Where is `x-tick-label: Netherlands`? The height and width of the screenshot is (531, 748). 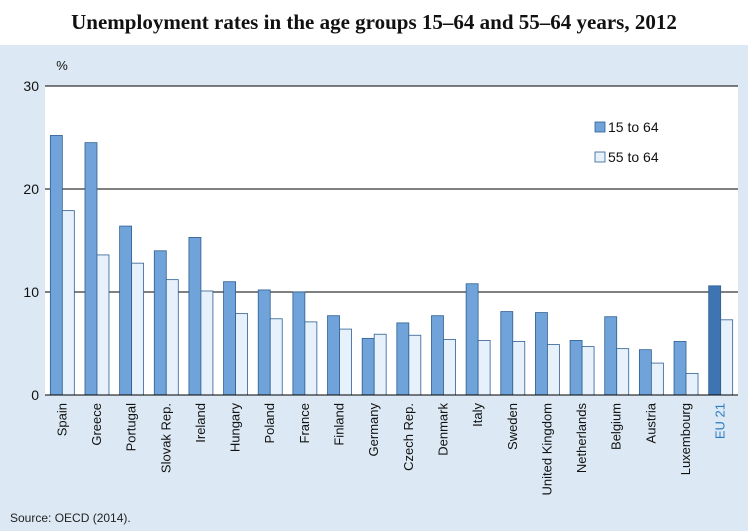 x-tick-label: Netherlands is located at coordinates (581, 438).